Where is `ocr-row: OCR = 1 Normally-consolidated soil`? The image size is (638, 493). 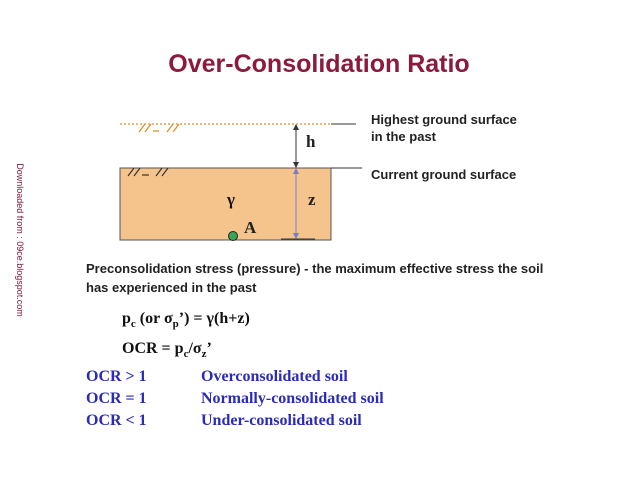
ocr-row: OCR = 1 Normally-consolidated soil is located at coordinates (266, 401).